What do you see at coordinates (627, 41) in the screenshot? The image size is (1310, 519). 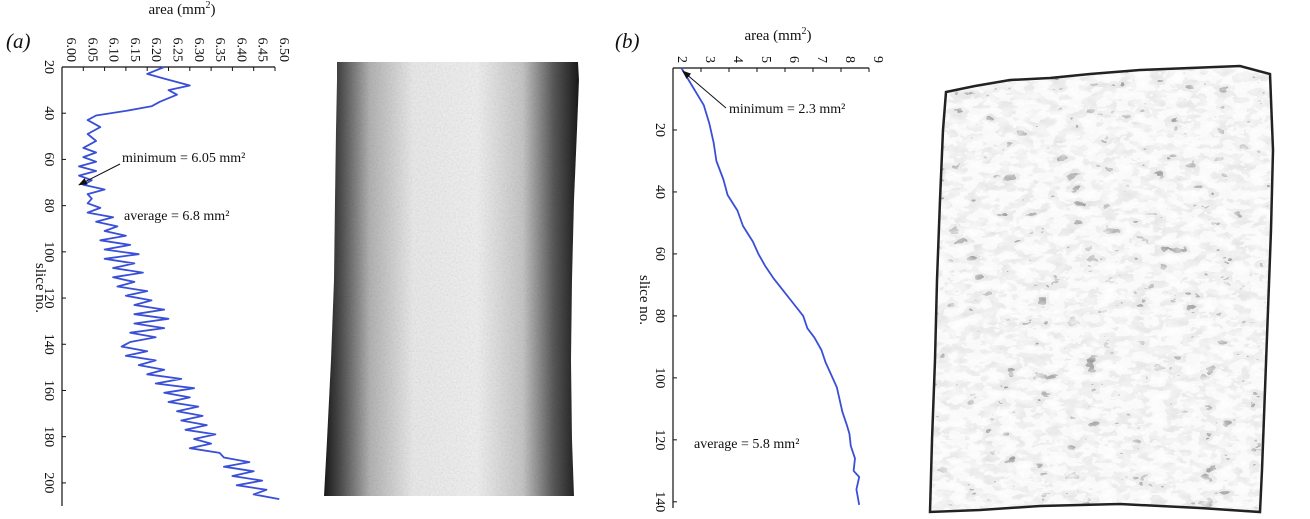 I see `panel-label-b: (b)` at bounding box center [627, 41].